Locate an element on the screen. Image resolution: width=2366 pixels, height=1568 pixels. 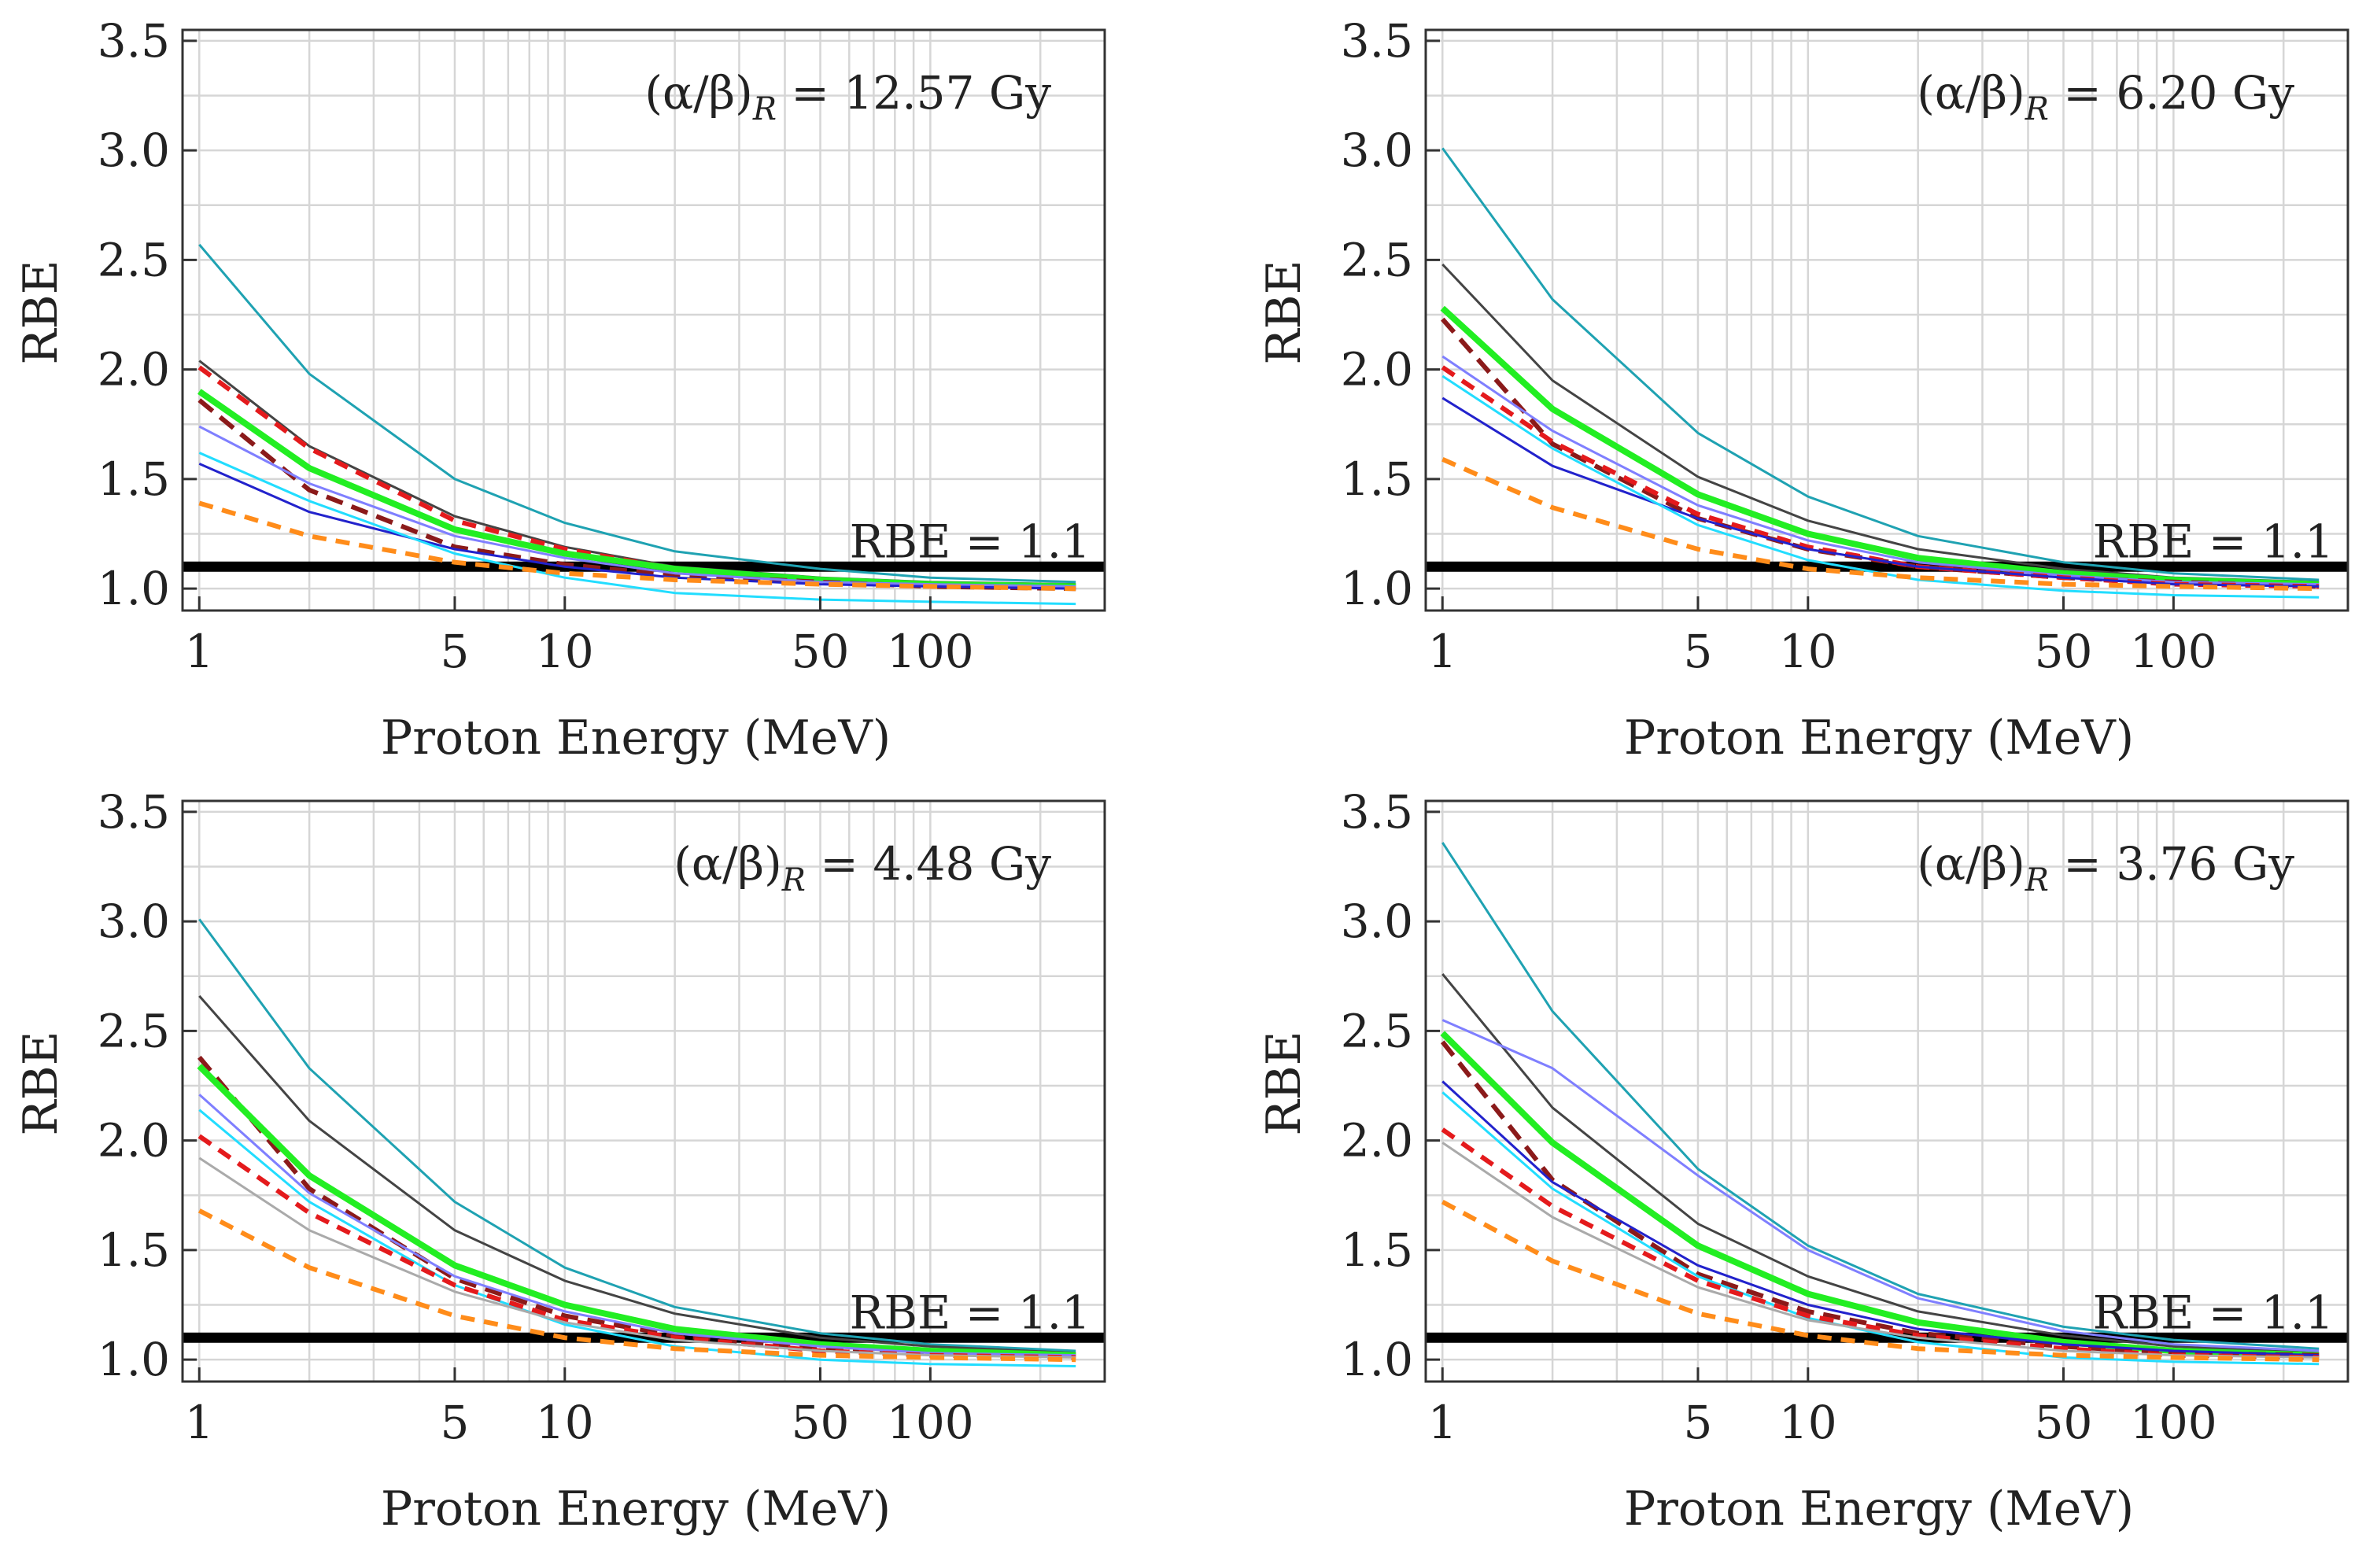
alpha-beta-annotation: (α/β)R = 4.48 Gy is located at coordinates (862, 867).